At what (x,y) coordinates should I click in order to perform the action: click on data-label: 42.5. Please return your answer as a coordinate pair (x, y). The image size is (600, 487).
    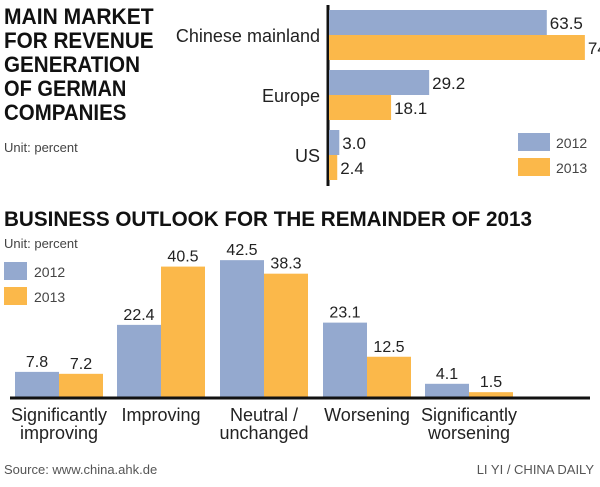
    Looking at the image, I should click on (241, 250).